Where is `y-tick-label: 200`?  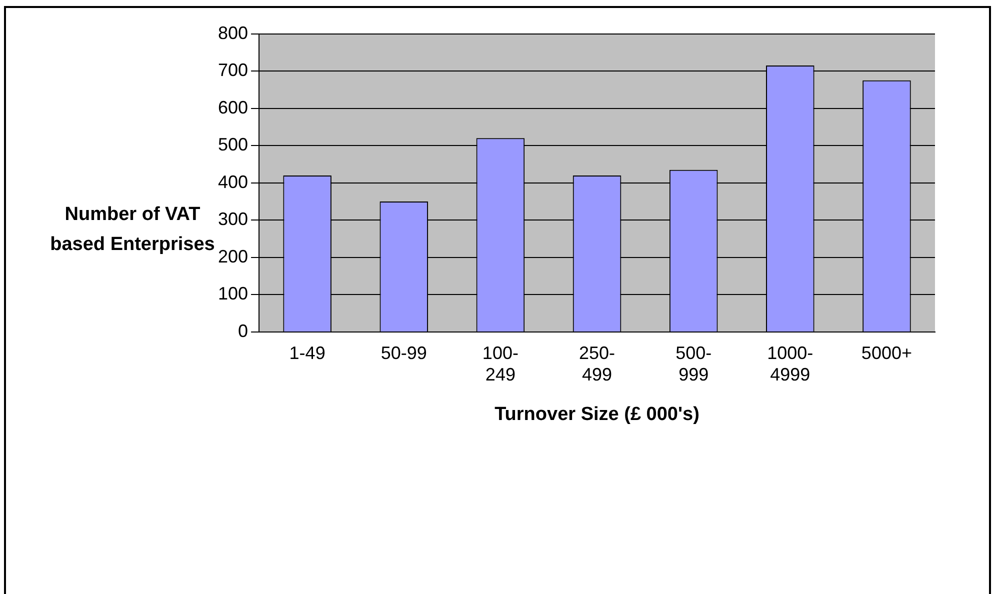
y-tick-label: 200 is located at coordinates (233, 256).